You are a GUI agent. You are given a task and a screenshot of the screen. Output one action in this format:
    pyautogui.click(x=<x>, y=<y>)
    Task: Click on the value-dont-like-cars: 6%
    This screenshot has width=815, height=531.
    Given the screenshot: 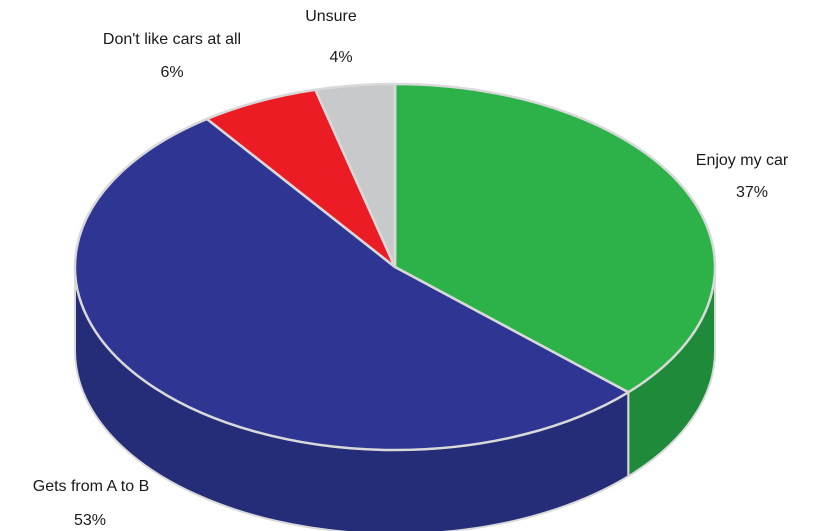 What is the action you would take?
    pyautogui.click(x=171, y=72)
    